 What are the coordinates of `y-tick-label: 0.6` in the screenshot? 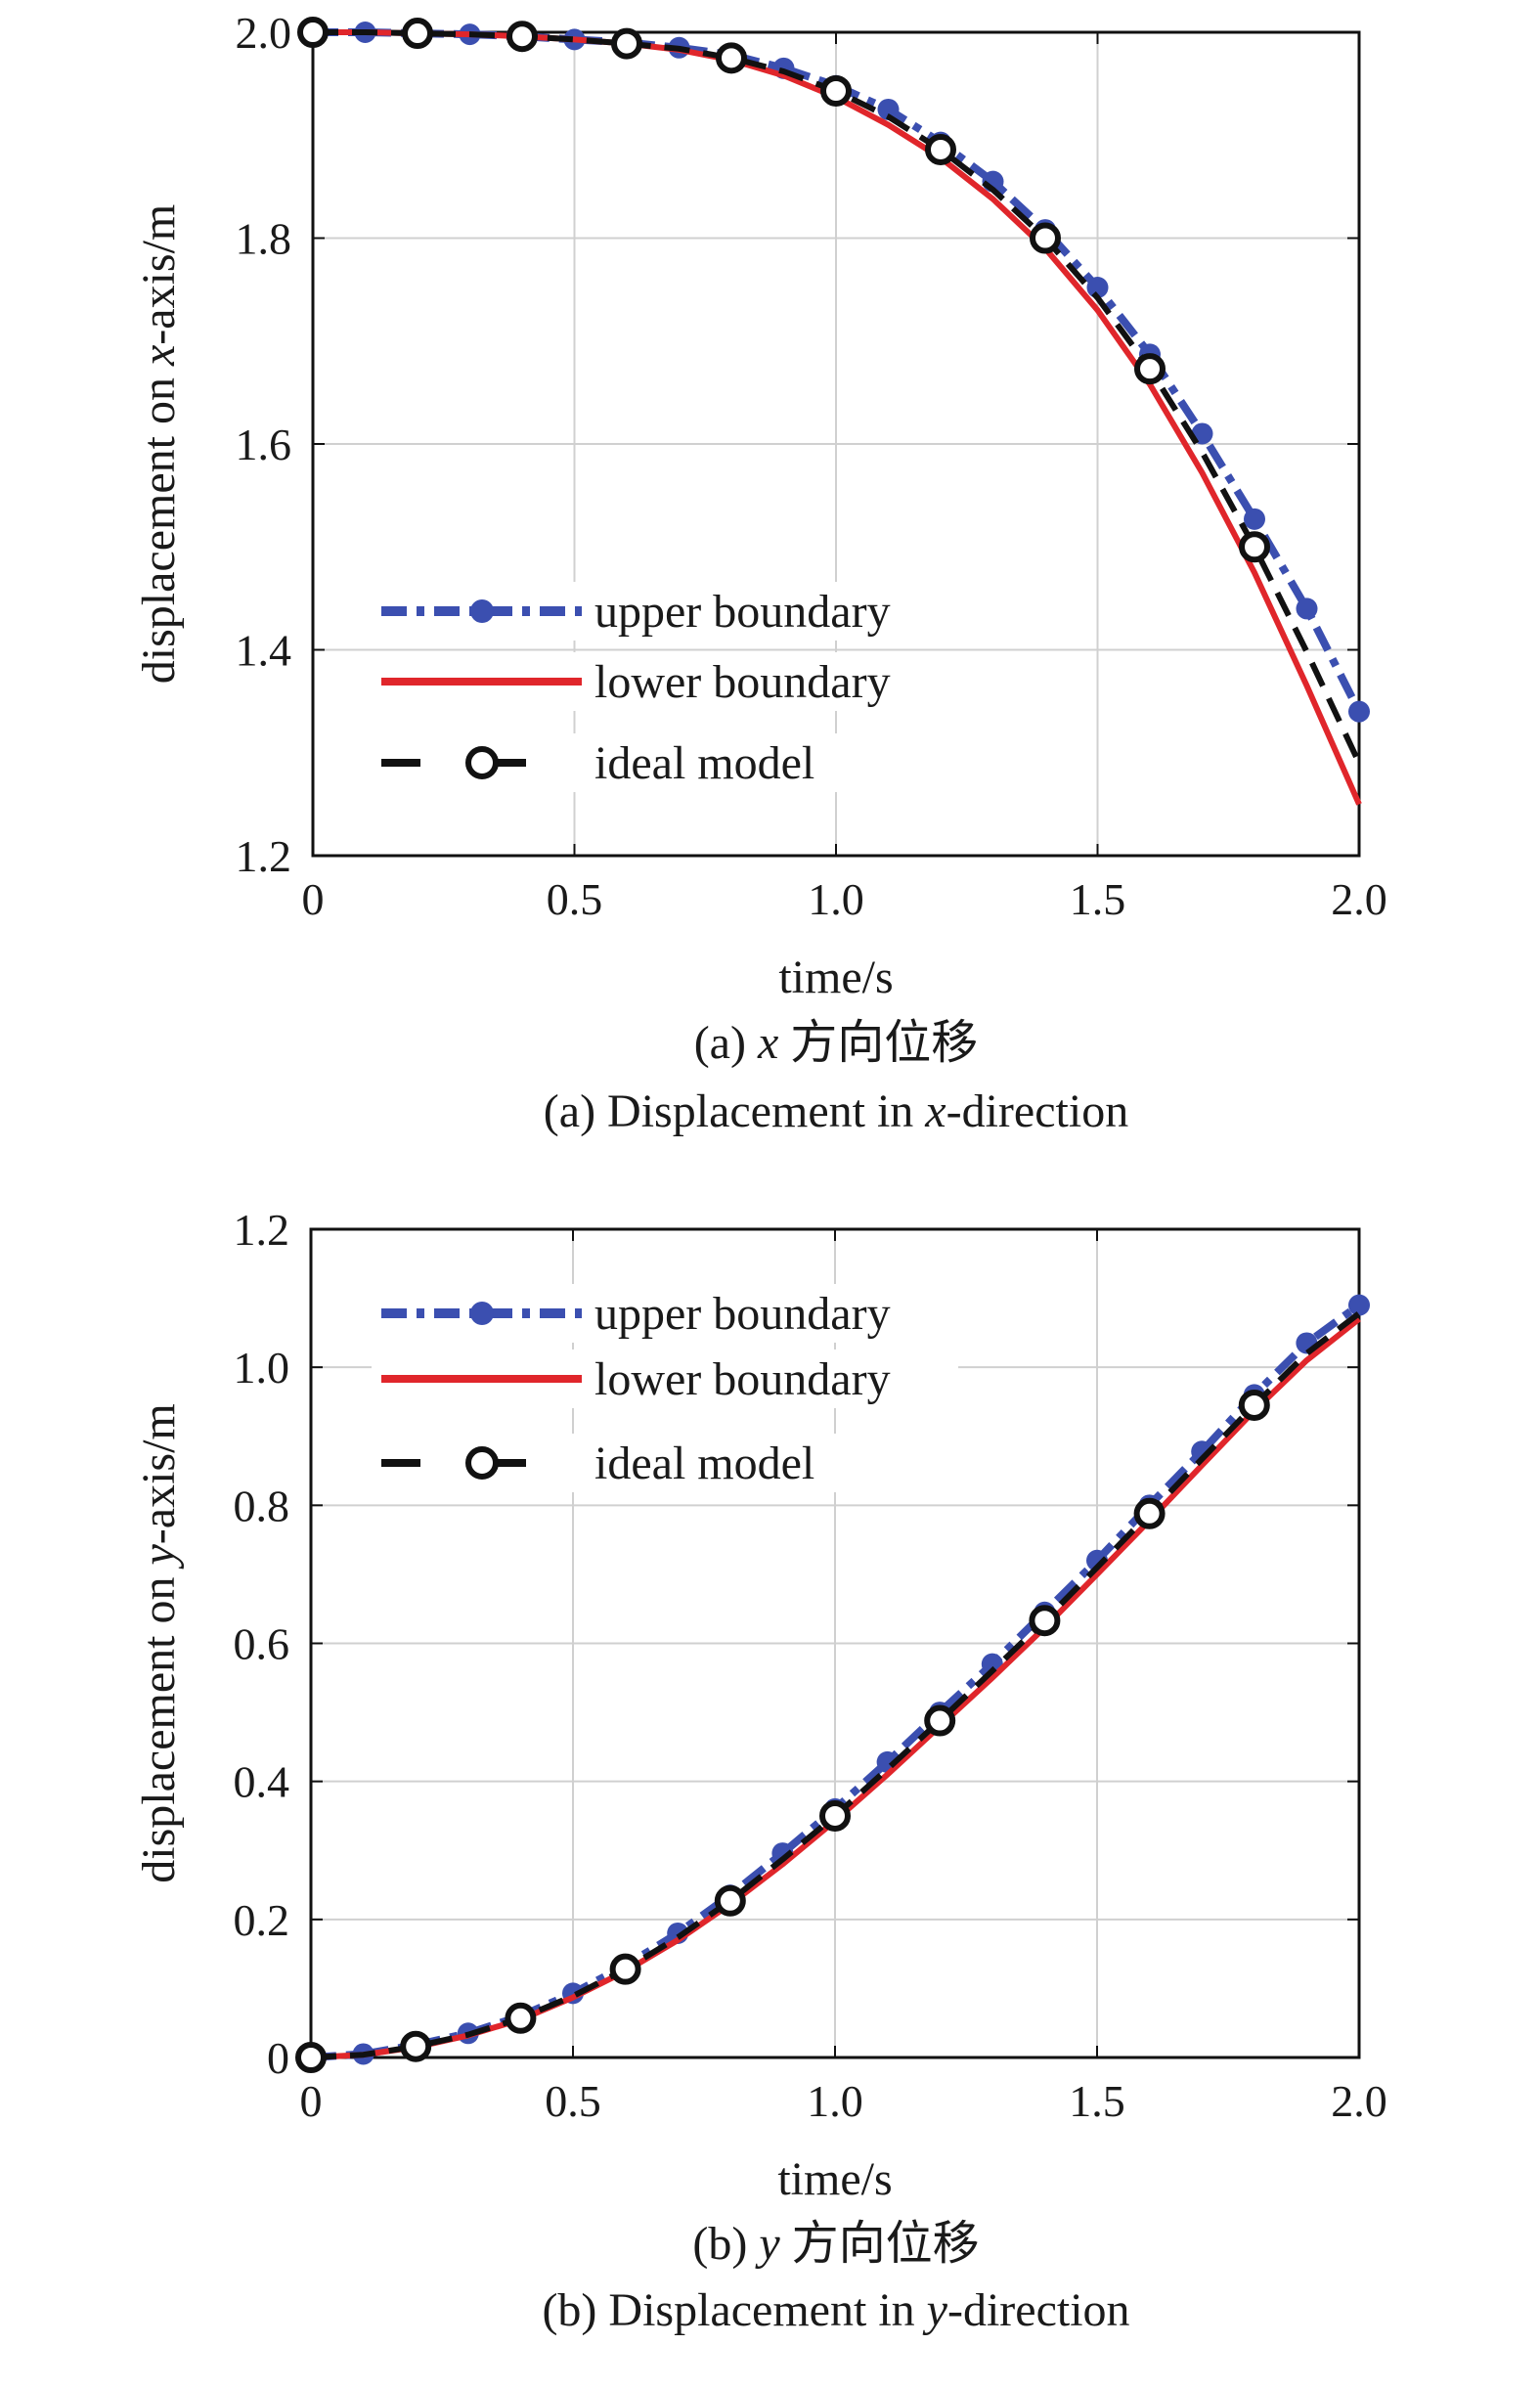 It's located at (262, 1644).